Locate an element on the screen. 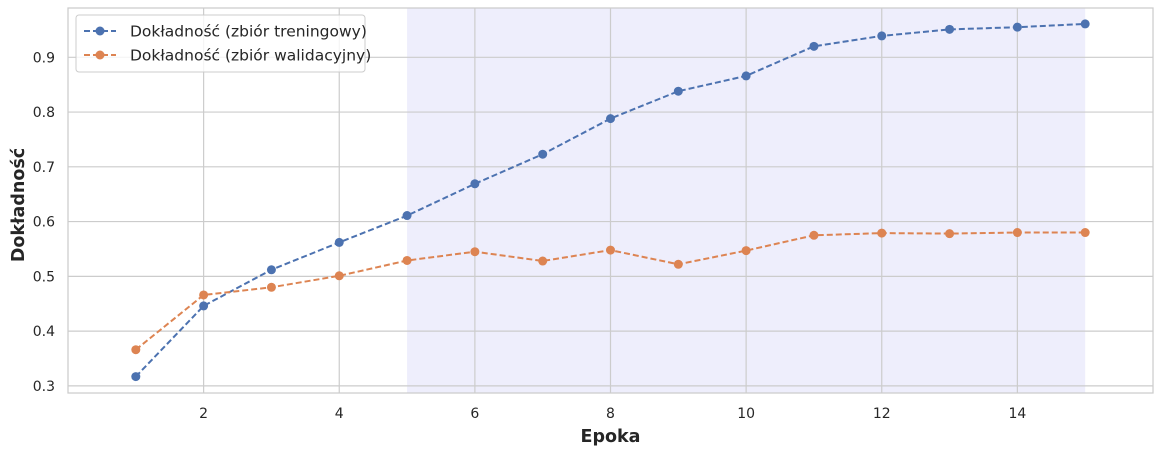 The height and width of the screenshot is (455, 1163). y-tick-label: 0.6 is located at coordinates (44, 223).